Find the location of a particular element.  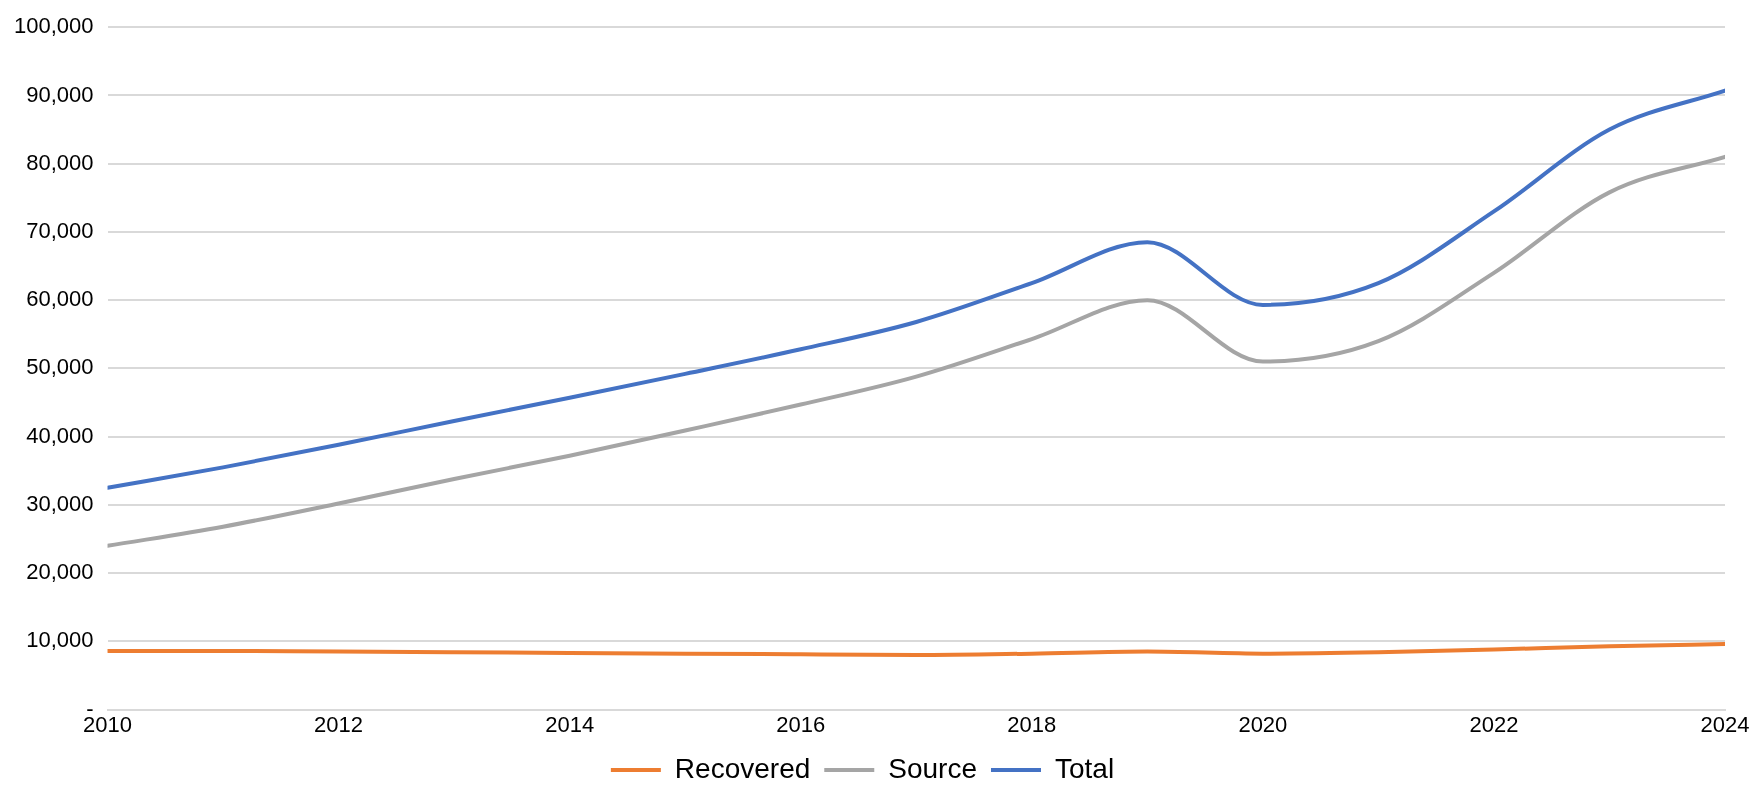

y-tick-label: 10,000 is located at coordinates (60, 640).